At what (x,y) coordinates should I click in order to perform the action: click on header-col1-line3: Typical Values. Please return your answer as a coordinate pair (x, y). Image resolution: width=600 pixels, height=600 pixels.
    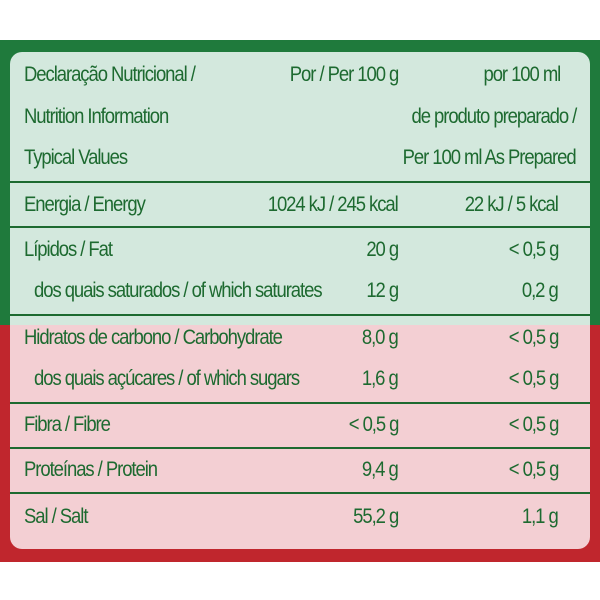
    Looking at the image, I should click on (76, 157).